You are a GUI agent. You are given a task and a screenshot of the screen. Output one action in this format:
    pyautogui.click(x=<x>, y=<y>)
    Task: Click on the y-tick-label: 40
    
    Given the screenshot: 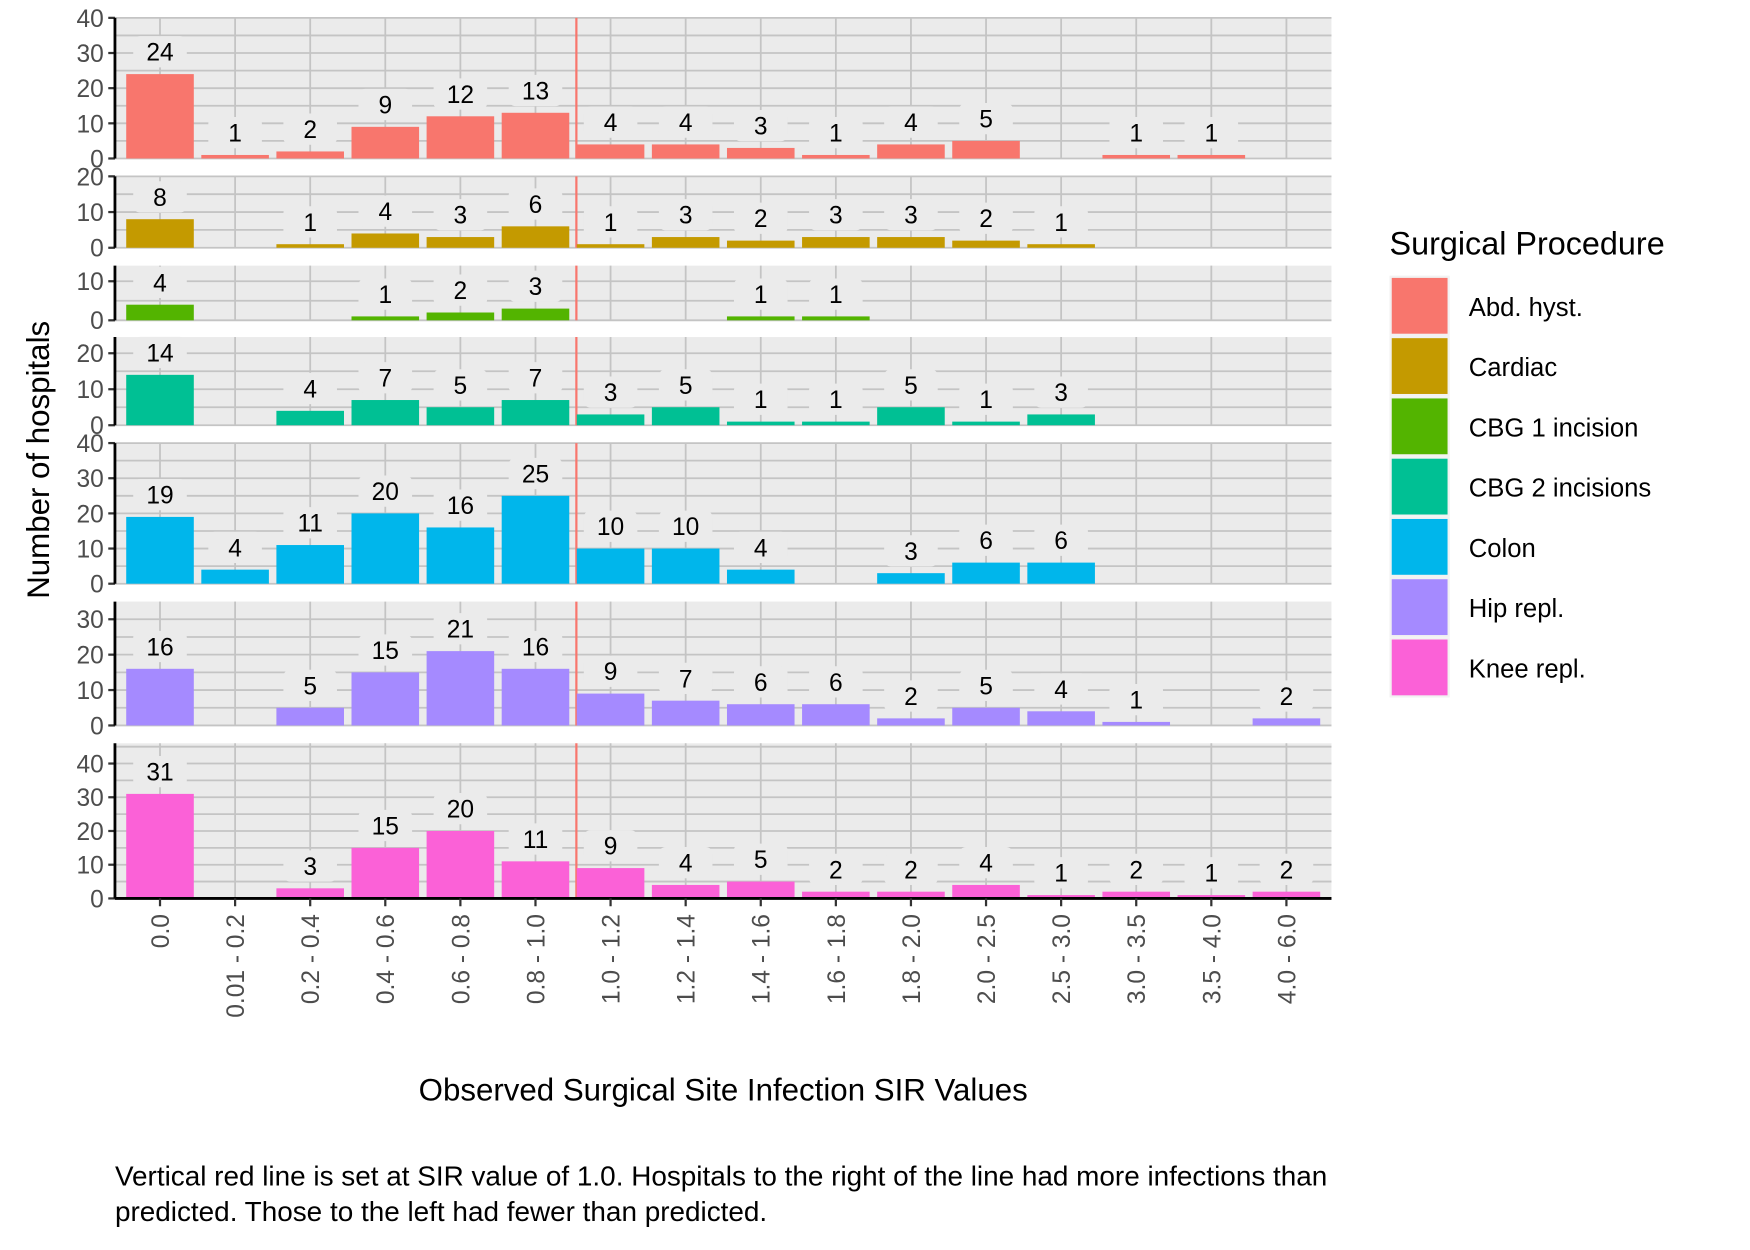 What is the action you would take?
    pyautogui.click(x=89, y=764)
    